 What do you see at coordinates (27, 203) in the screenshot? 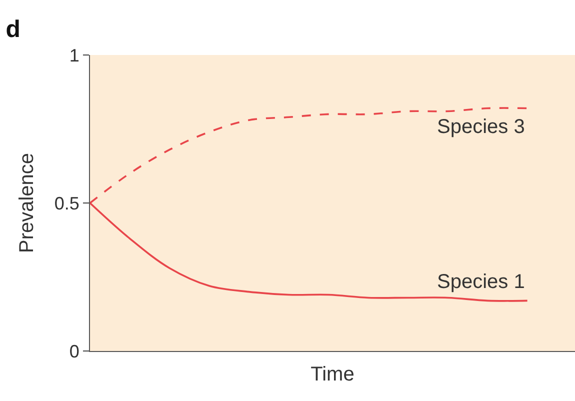
I see `y-axis-title: Prevalence` at bounding box center [27, 203].